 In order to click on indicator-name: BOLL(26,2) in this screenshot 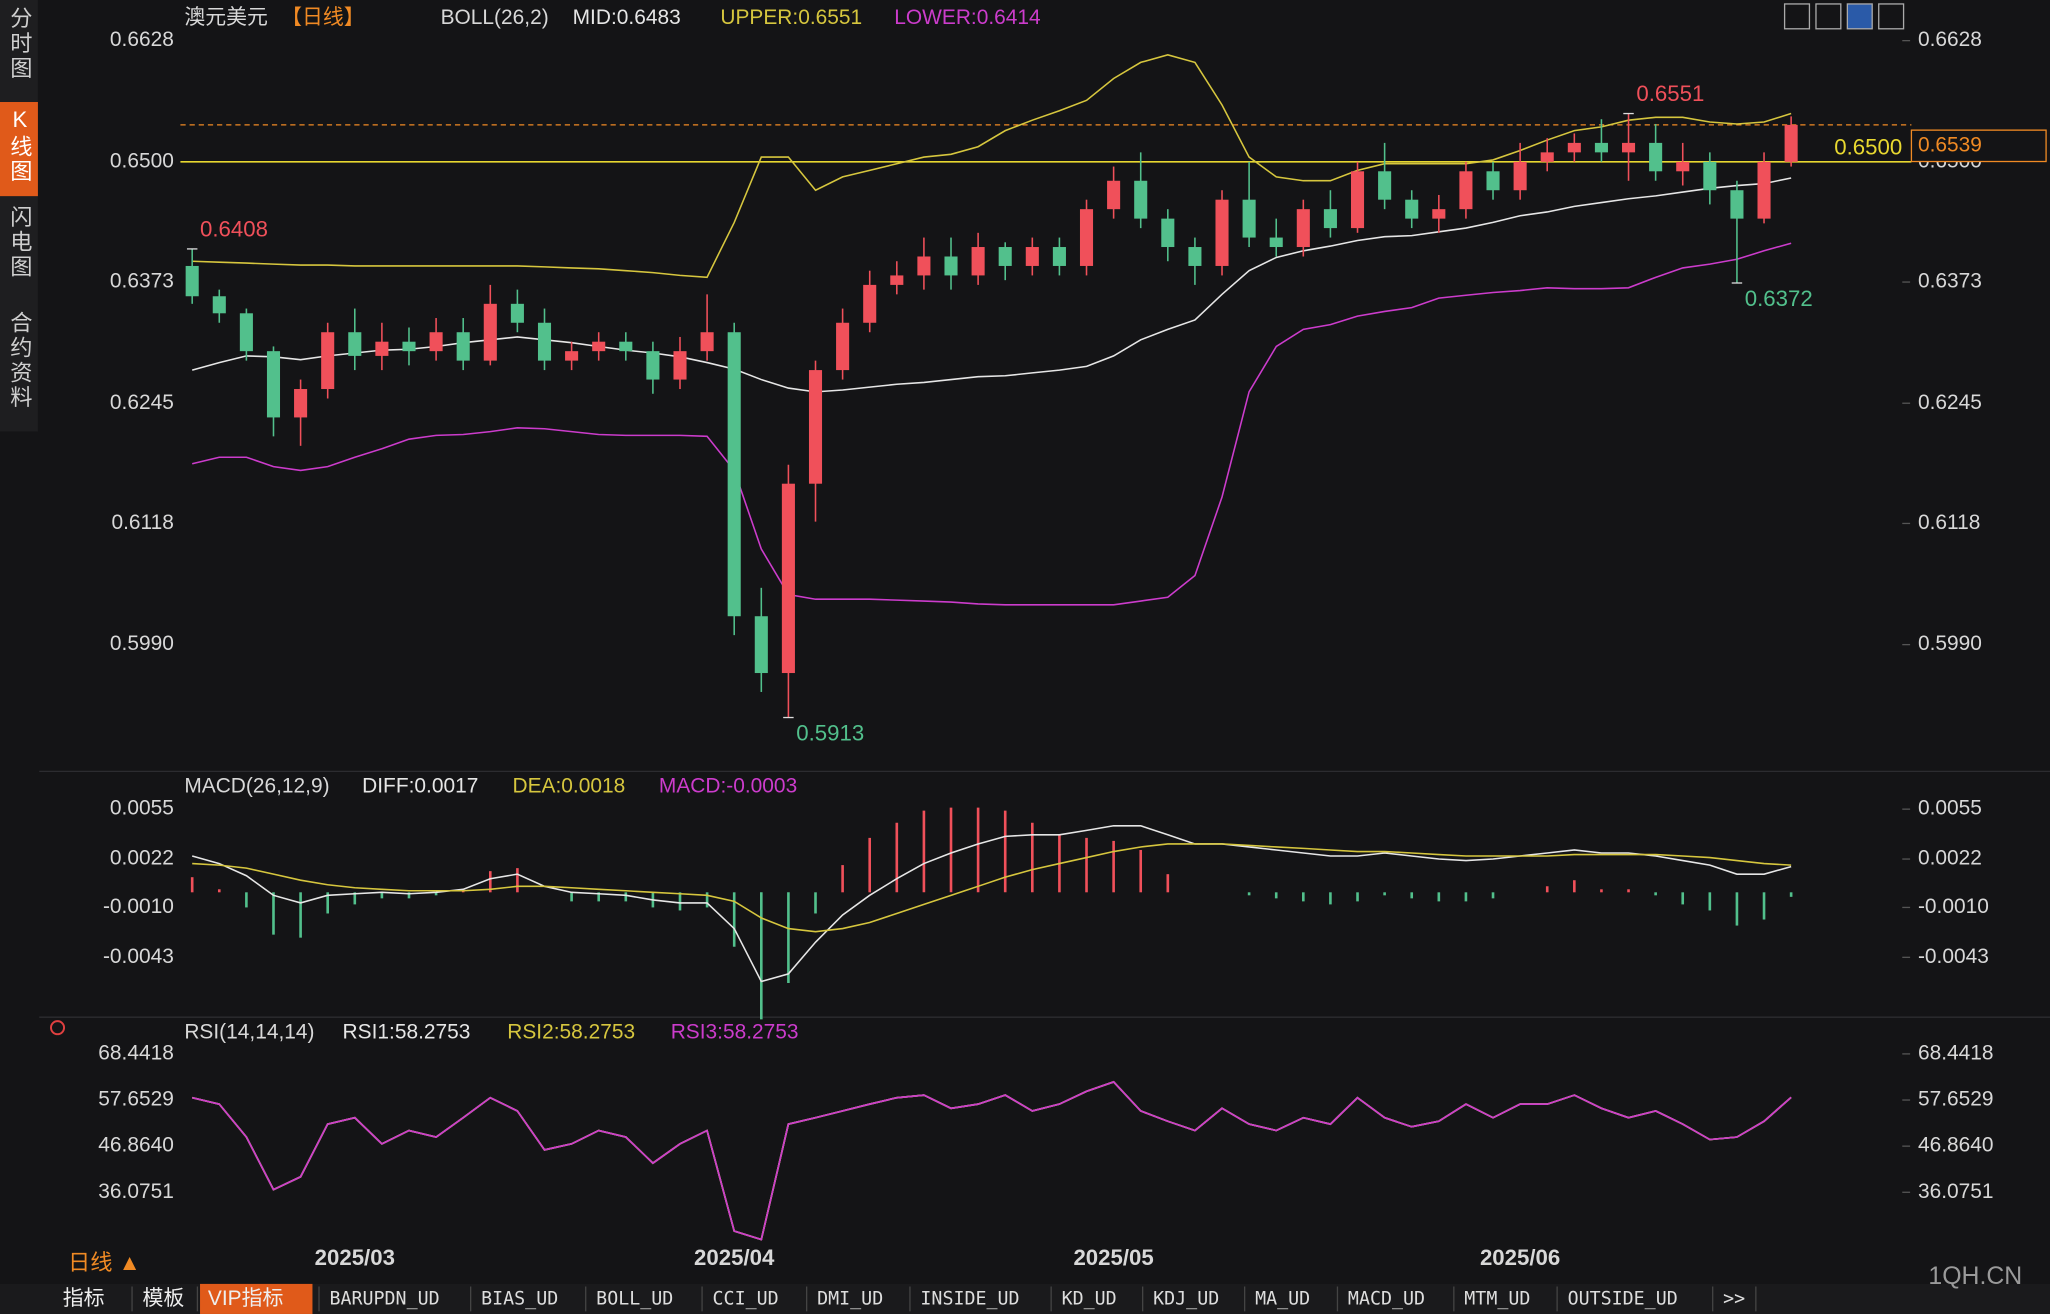, I will do `click(495, 17)`.